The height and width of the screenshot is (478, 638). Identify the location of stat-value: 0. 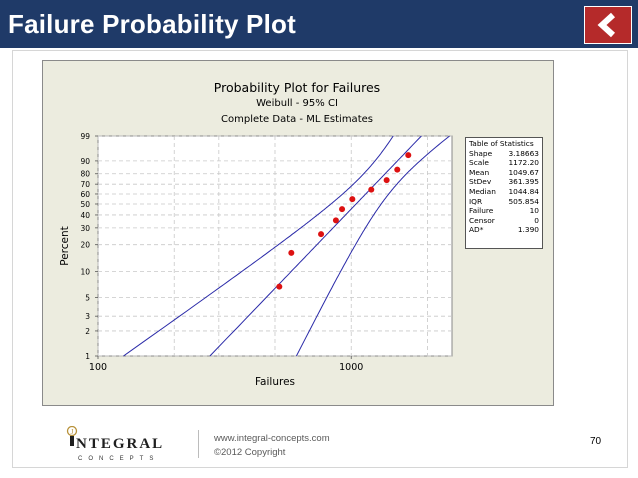
(536, 220).